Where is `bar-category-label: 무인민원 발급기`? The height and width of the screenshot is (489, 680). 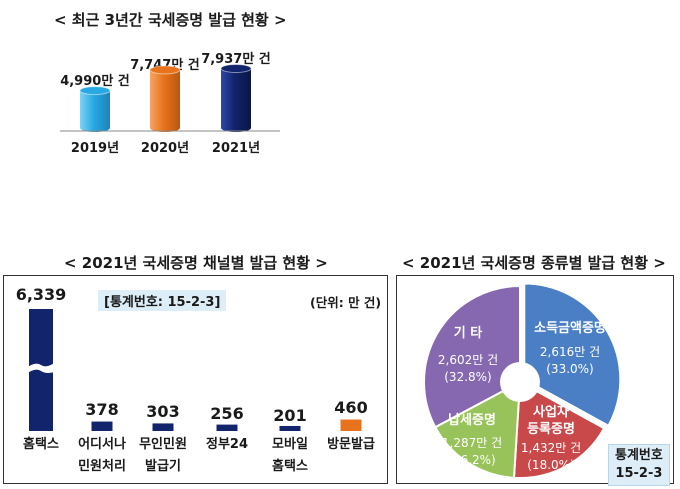
bar-category-label: 무인민원 발급기 is located at coordinates (163, 455).